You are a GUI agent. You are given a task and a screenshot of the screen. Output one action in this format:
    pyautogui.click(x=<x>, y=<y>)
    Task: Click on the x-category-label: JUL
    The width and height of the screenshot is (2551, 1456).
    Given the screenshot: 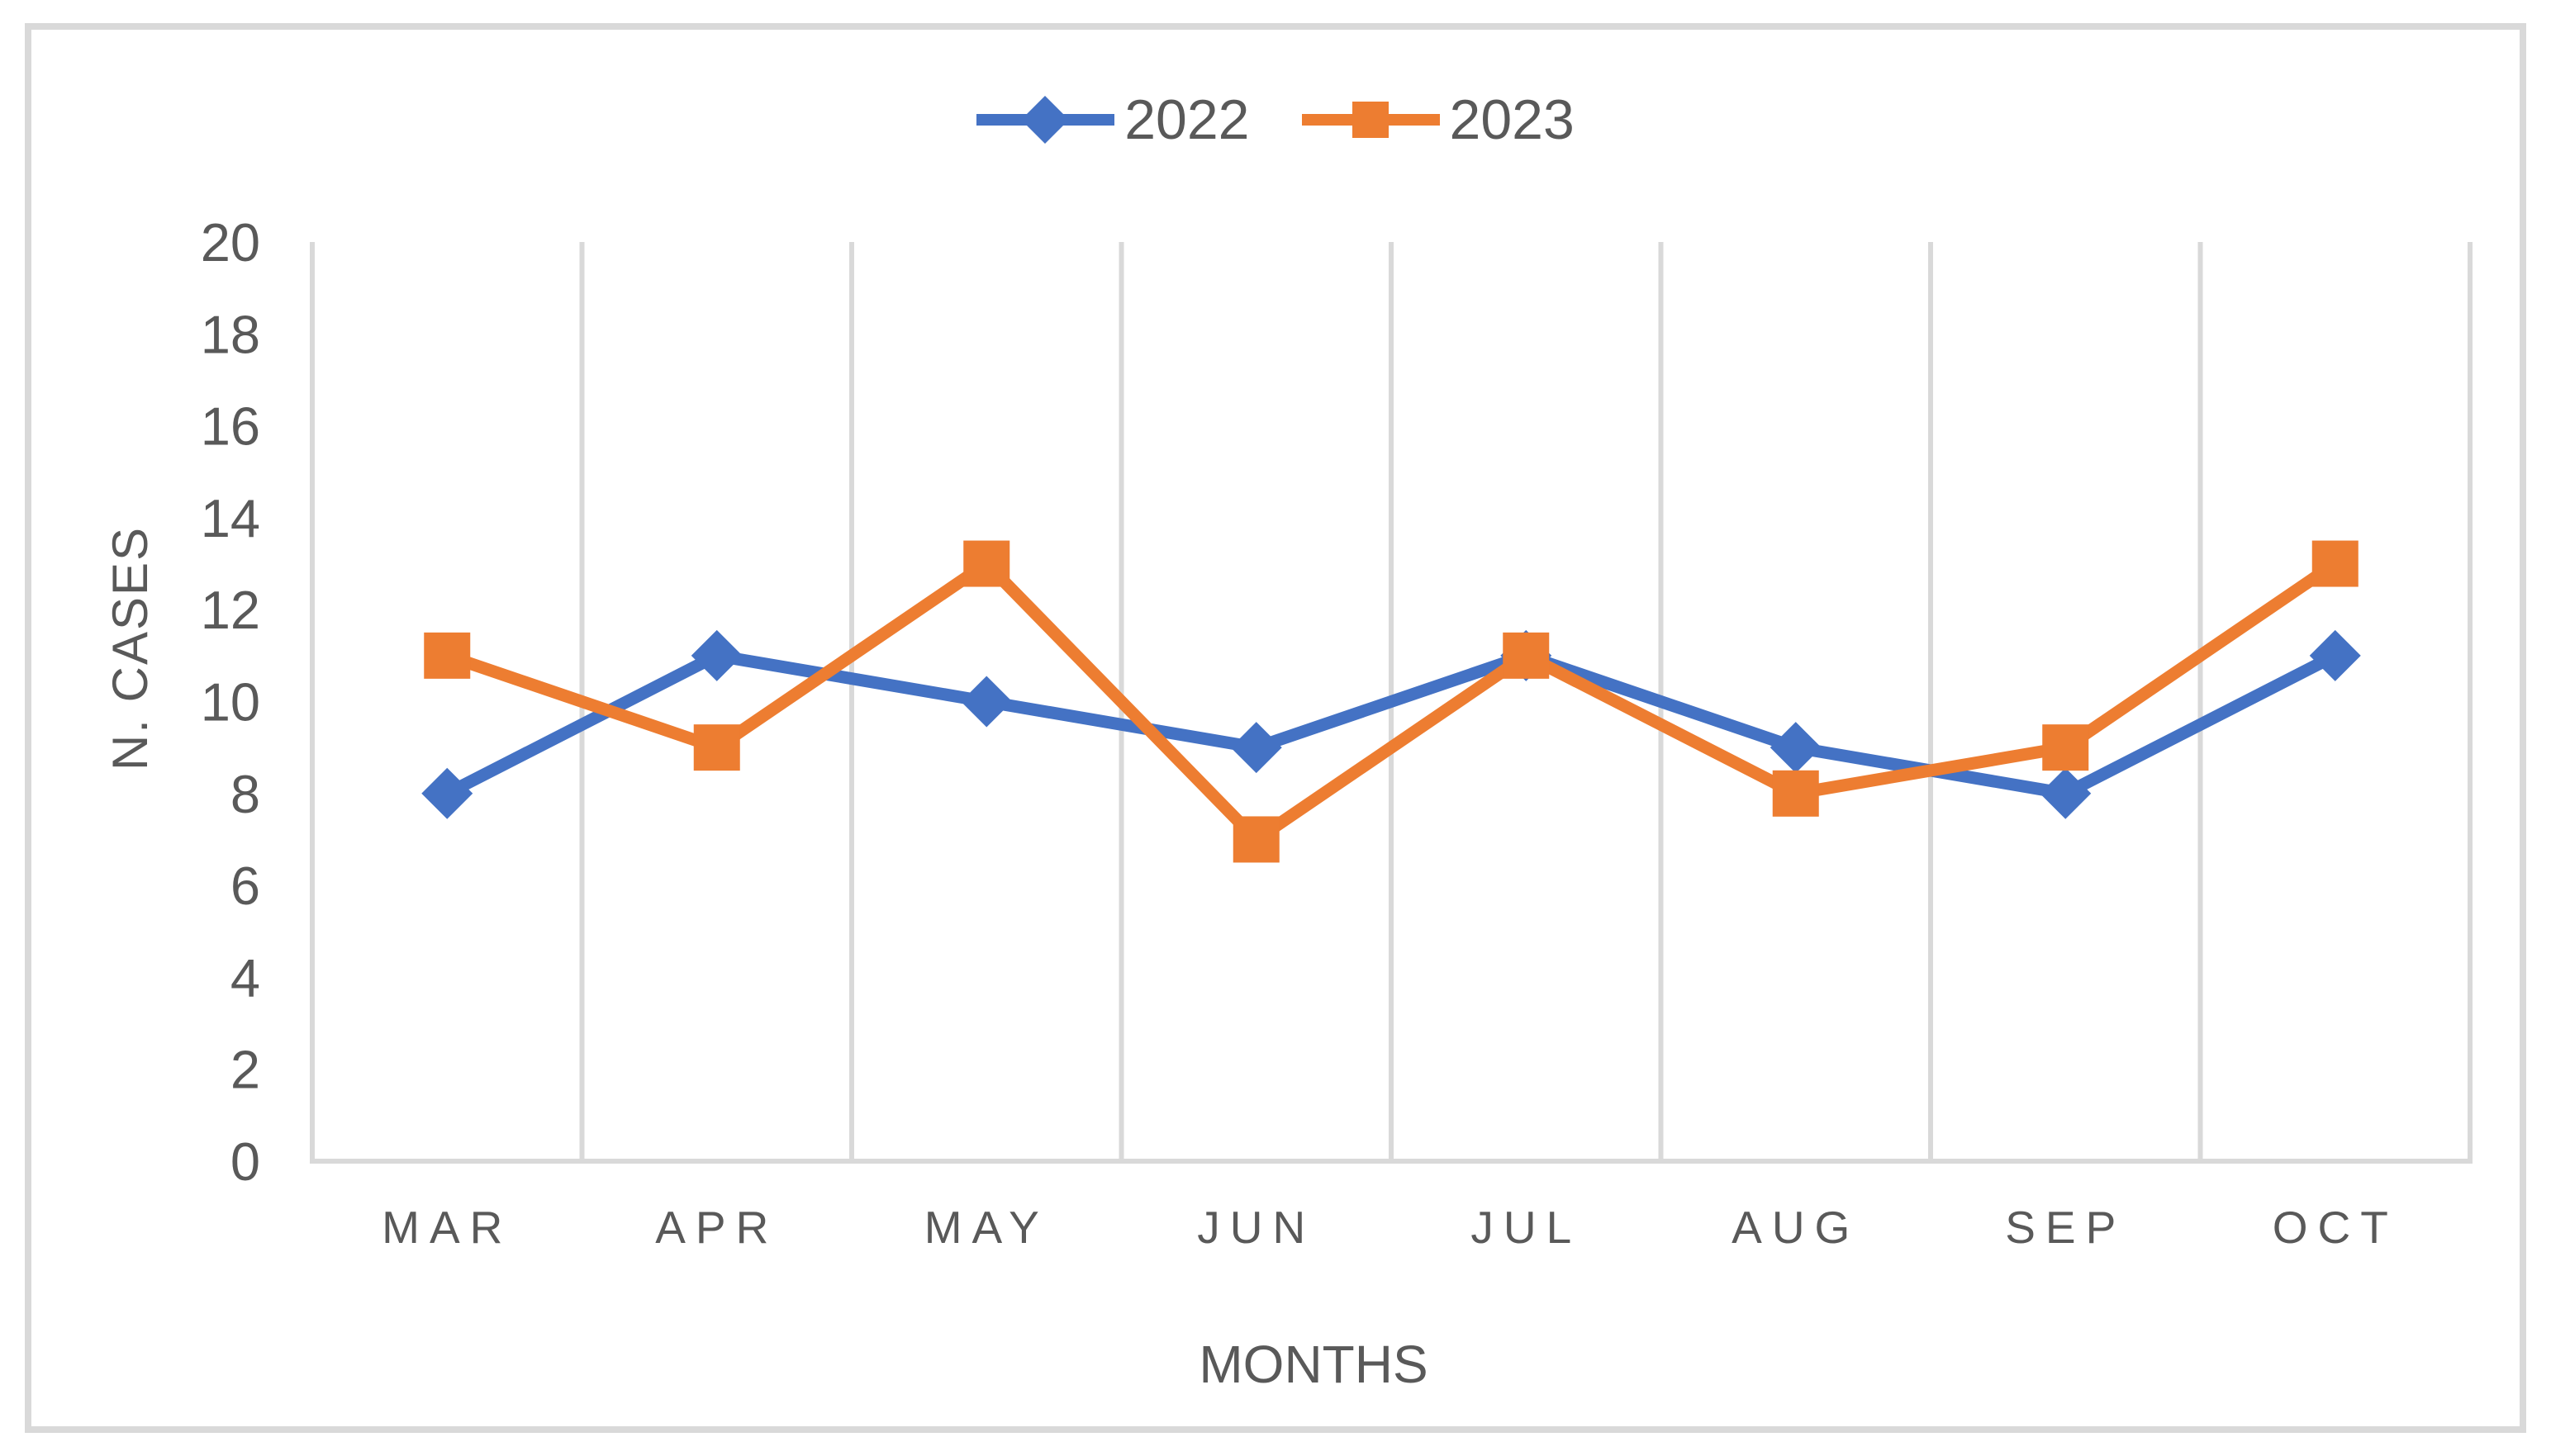 What is the action you would take?
    pyautogui.click(x=1526, y=1227)
    